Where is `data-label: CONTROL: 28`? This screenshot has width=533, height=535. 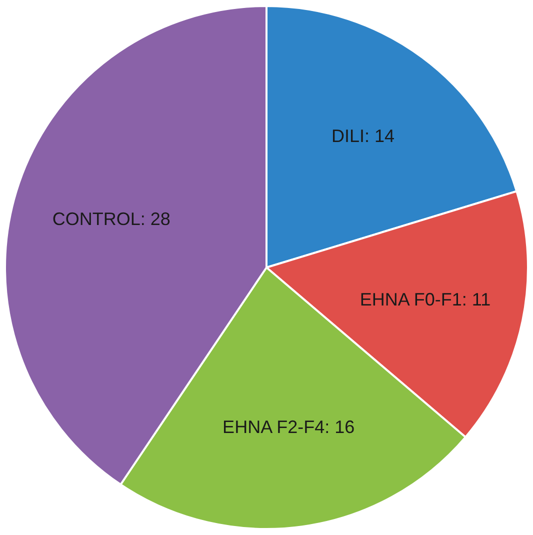
data-label: CONTROL: 28 is located at coordinates (111, 219).